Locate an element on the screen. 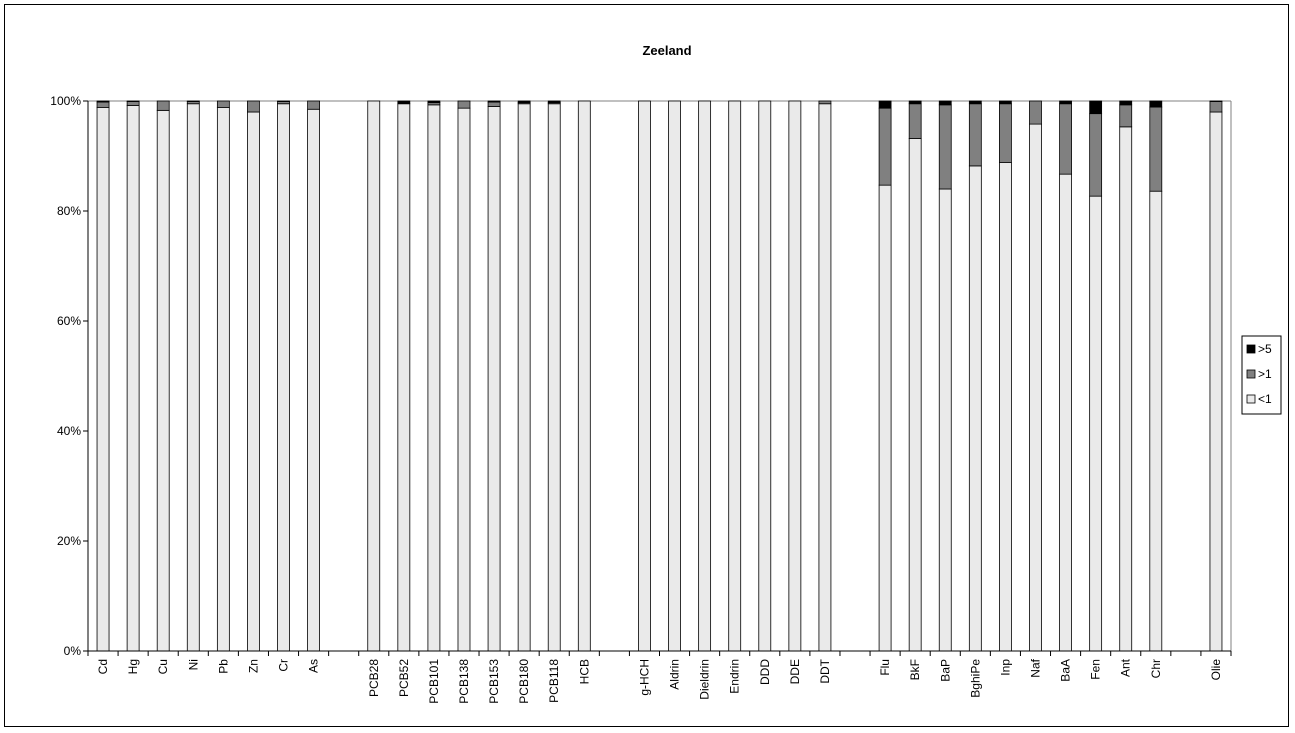 Image resolution: width=1295 pixels, height=733 pixels. y-axis: 0% 20% 40% 60% 80% 100% is located at coordinates (69, 376).